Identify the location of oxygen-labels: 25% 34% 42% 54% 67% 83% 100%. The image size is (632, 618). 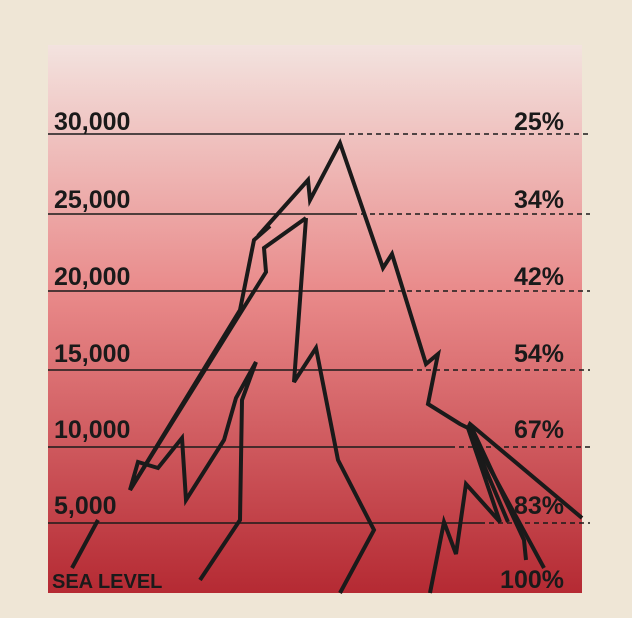
(532, 351).